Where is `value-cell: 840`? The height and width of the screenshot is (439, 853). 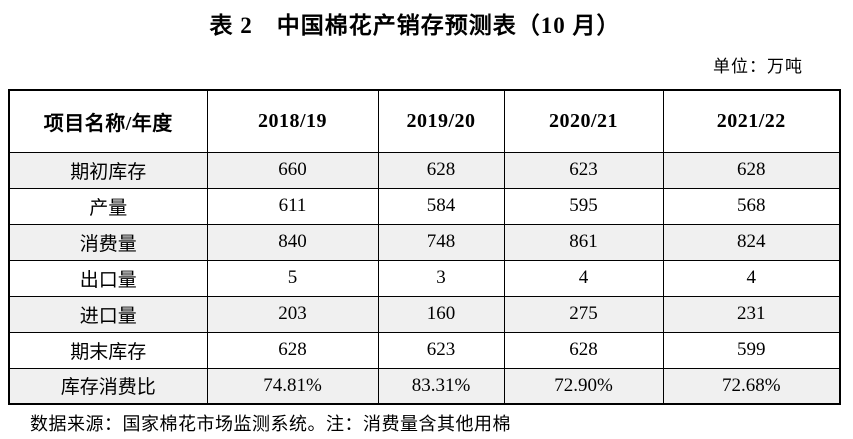
value-cell: 840 is located at coordinates (292, 242).